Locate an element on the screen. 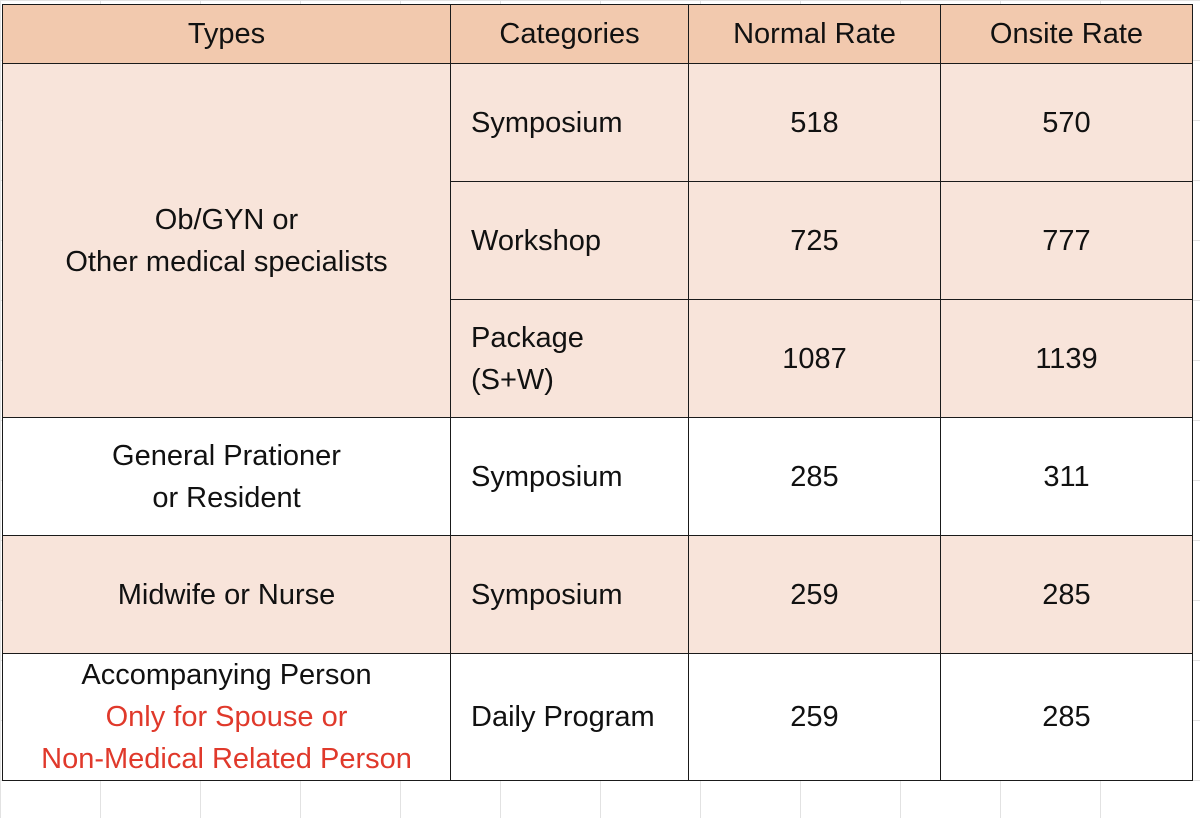 The height and width of the screenshot is (818, 1200). onsite-rate-cell: 570 is located at coordinates (1066, 122).